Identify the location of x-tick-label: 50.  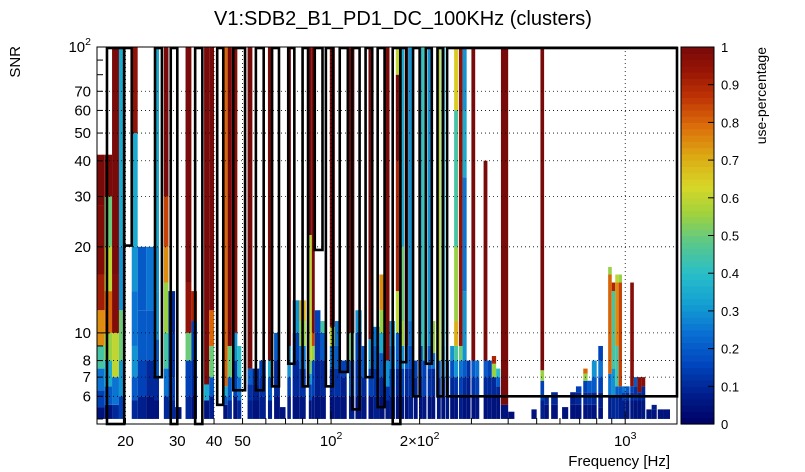
(242, 441).